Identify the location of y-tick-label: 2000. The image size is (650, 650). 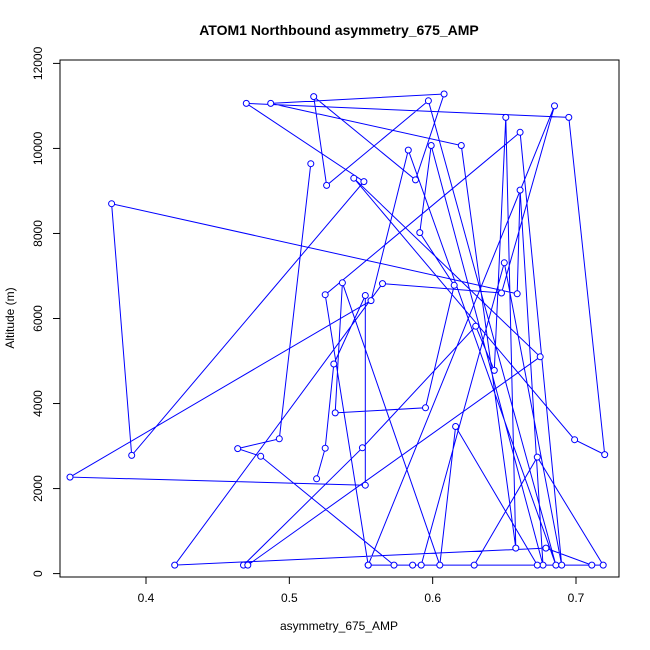
(38, 488).